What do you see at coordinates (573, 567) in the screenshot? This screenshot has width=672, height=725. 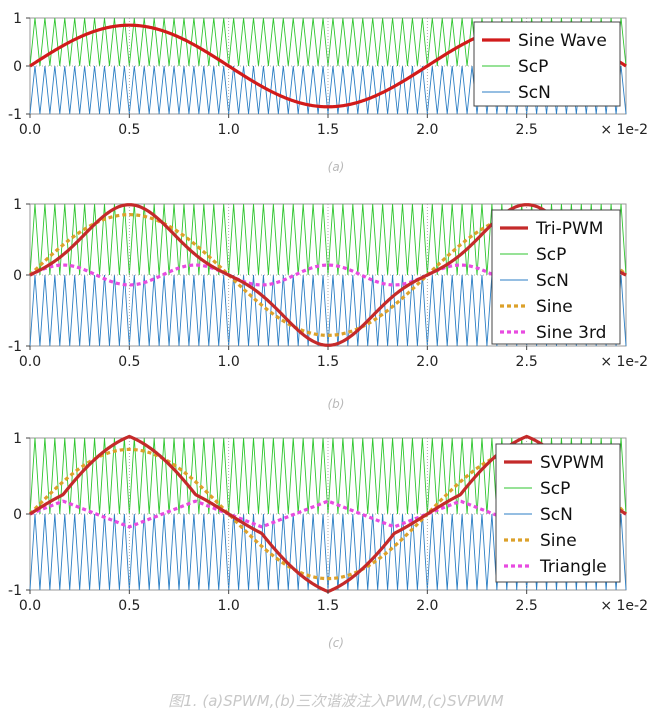 I see `legend-label: Triangle` at bounding box center [573, 567].